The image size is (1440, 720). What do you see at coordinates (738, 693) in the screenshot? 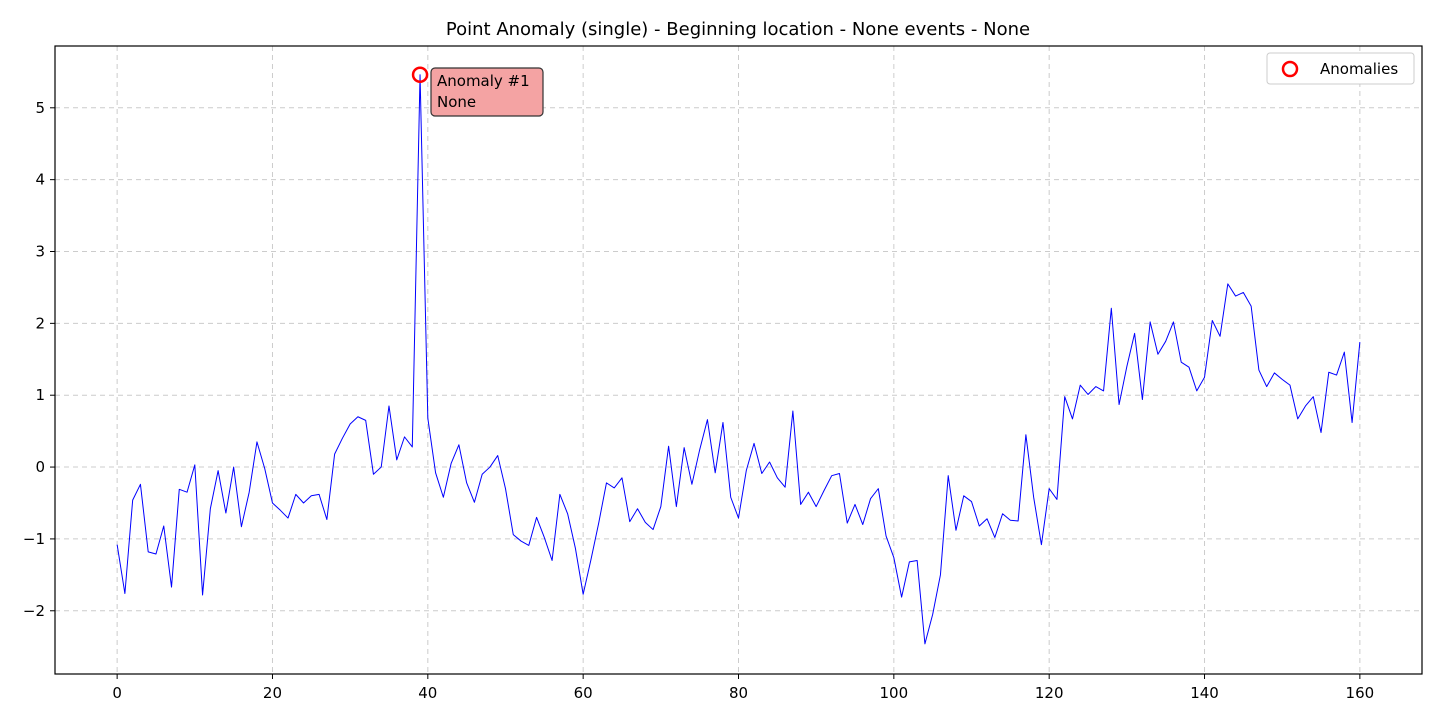
I see `x-tick-label: 80` at bounding box center [738, 693].